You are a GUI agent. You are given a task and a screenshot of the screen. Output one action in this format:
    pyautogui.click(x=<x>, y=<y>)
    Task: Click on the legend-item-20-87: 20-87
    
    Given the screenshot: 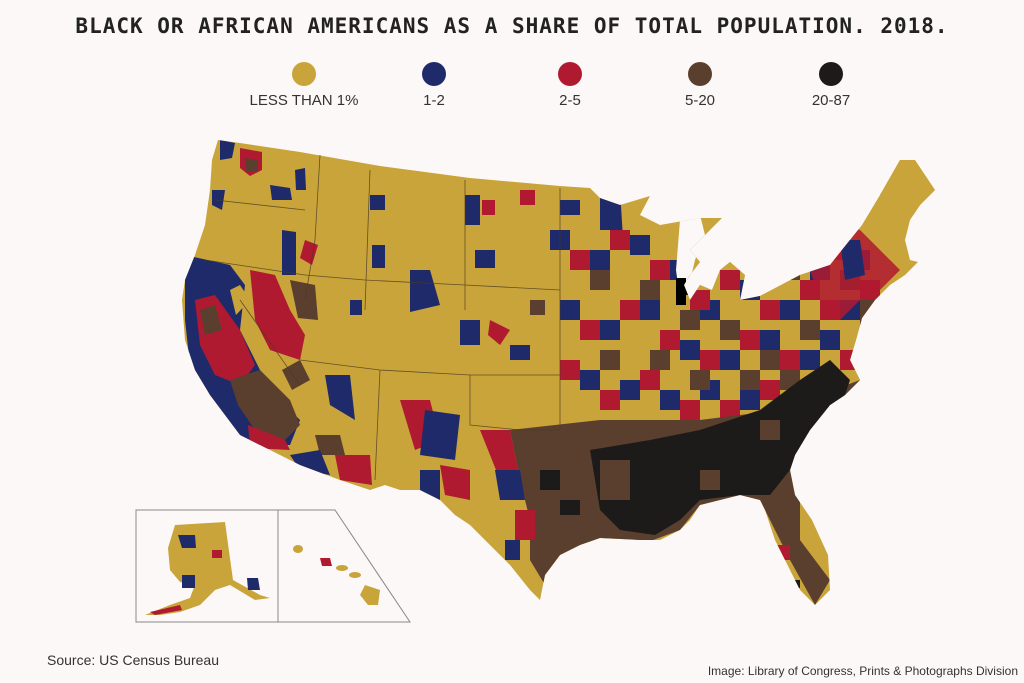 What is the action you would take?
    pyautogui.click(x=831, y=85)
    